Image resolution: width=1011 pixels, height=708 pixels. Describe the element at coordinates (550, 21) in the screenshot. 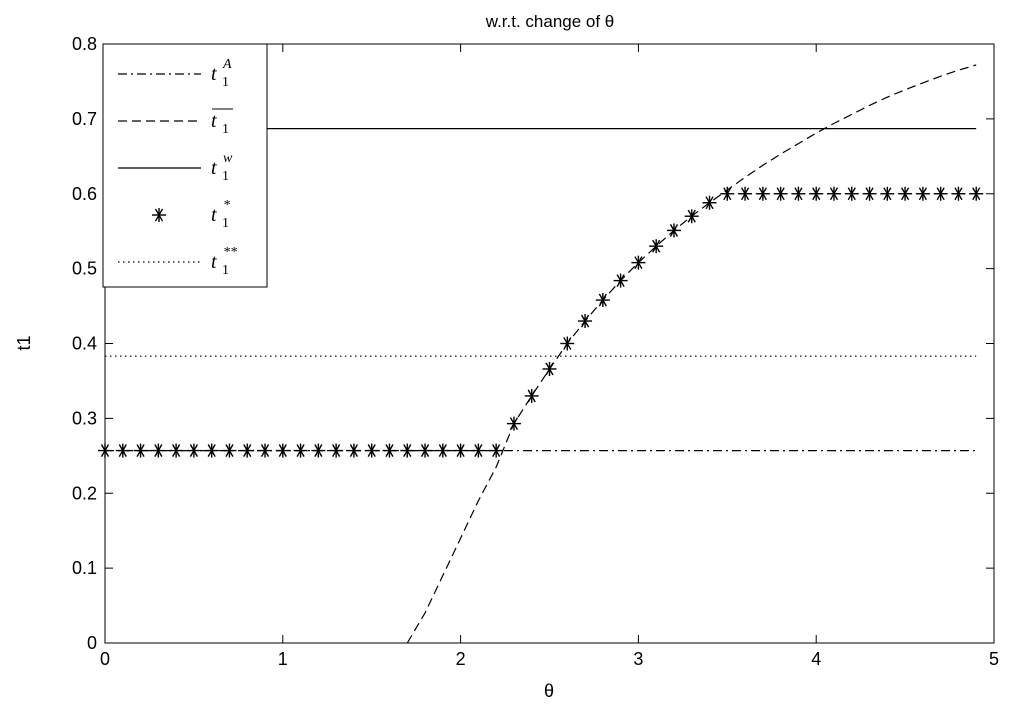

I see `chart-title: w.r.t. change of θ` at that location.